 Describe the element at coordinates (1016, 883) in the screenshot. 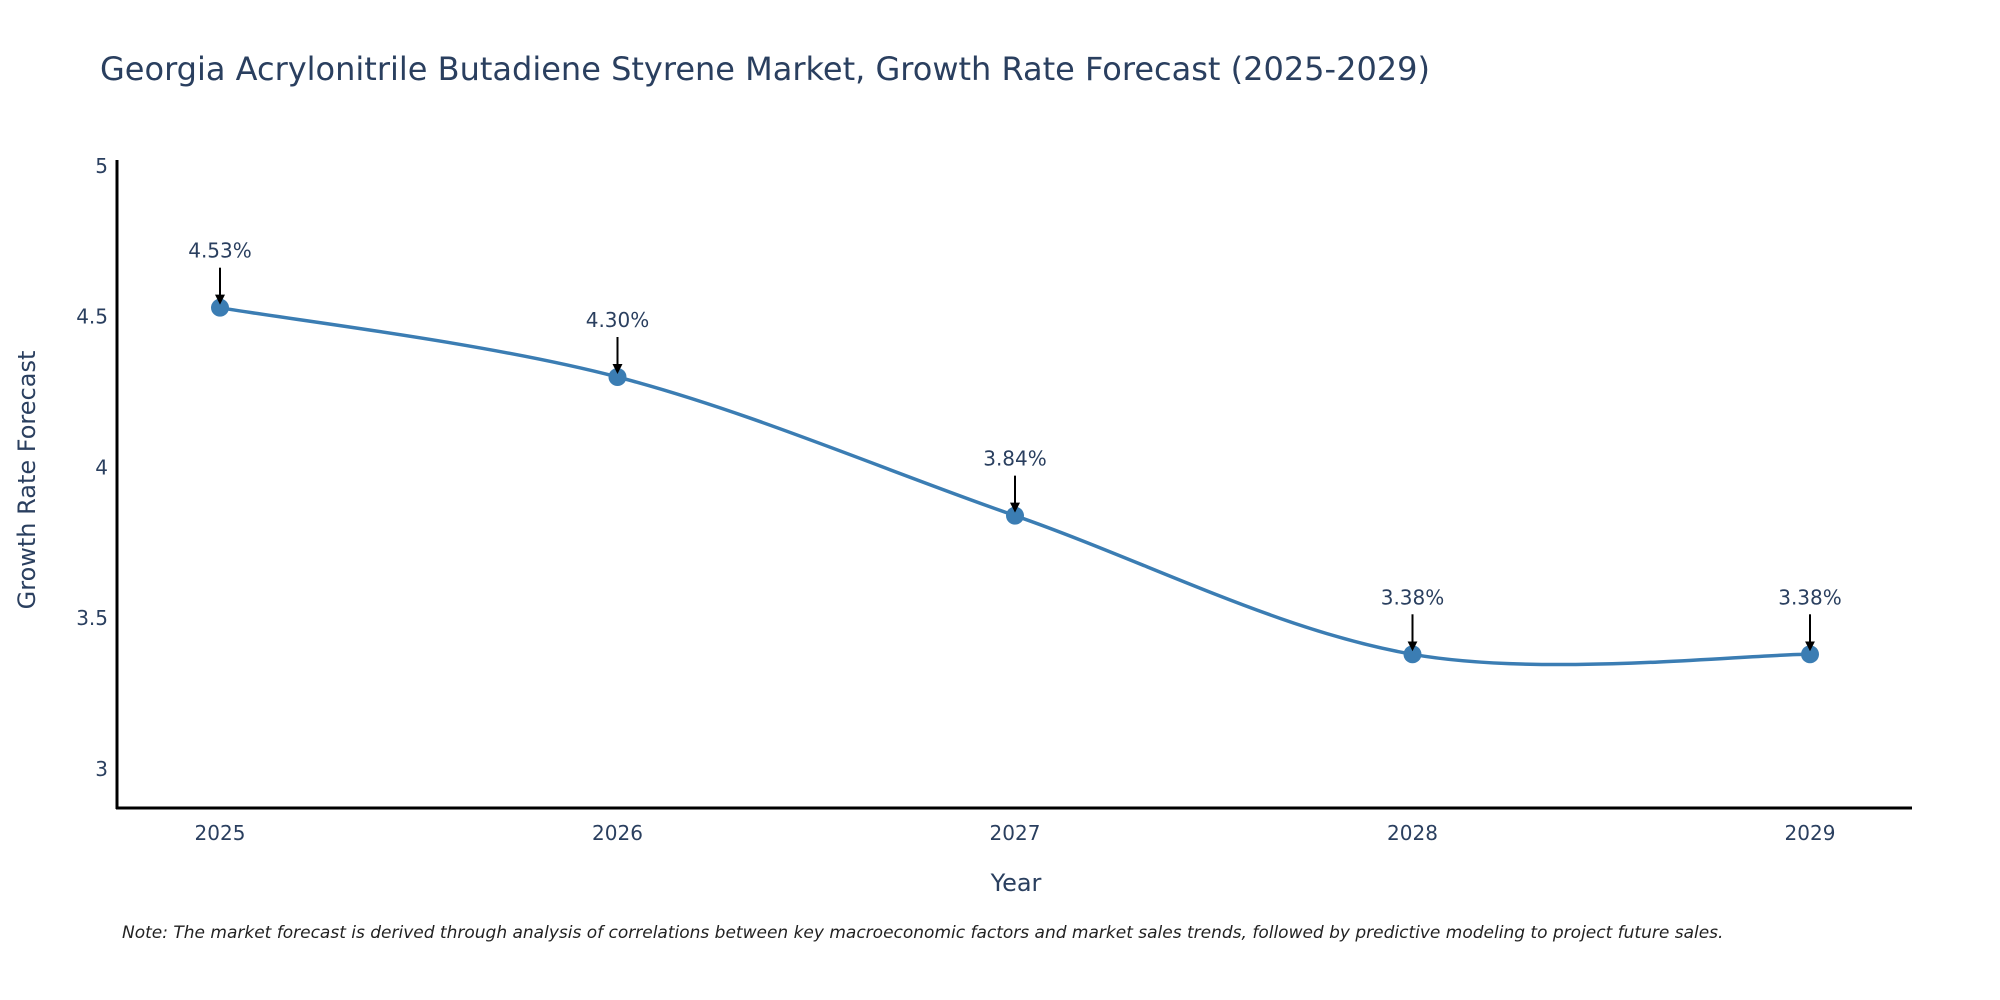

I see `x-axis-title: Year` at that location.